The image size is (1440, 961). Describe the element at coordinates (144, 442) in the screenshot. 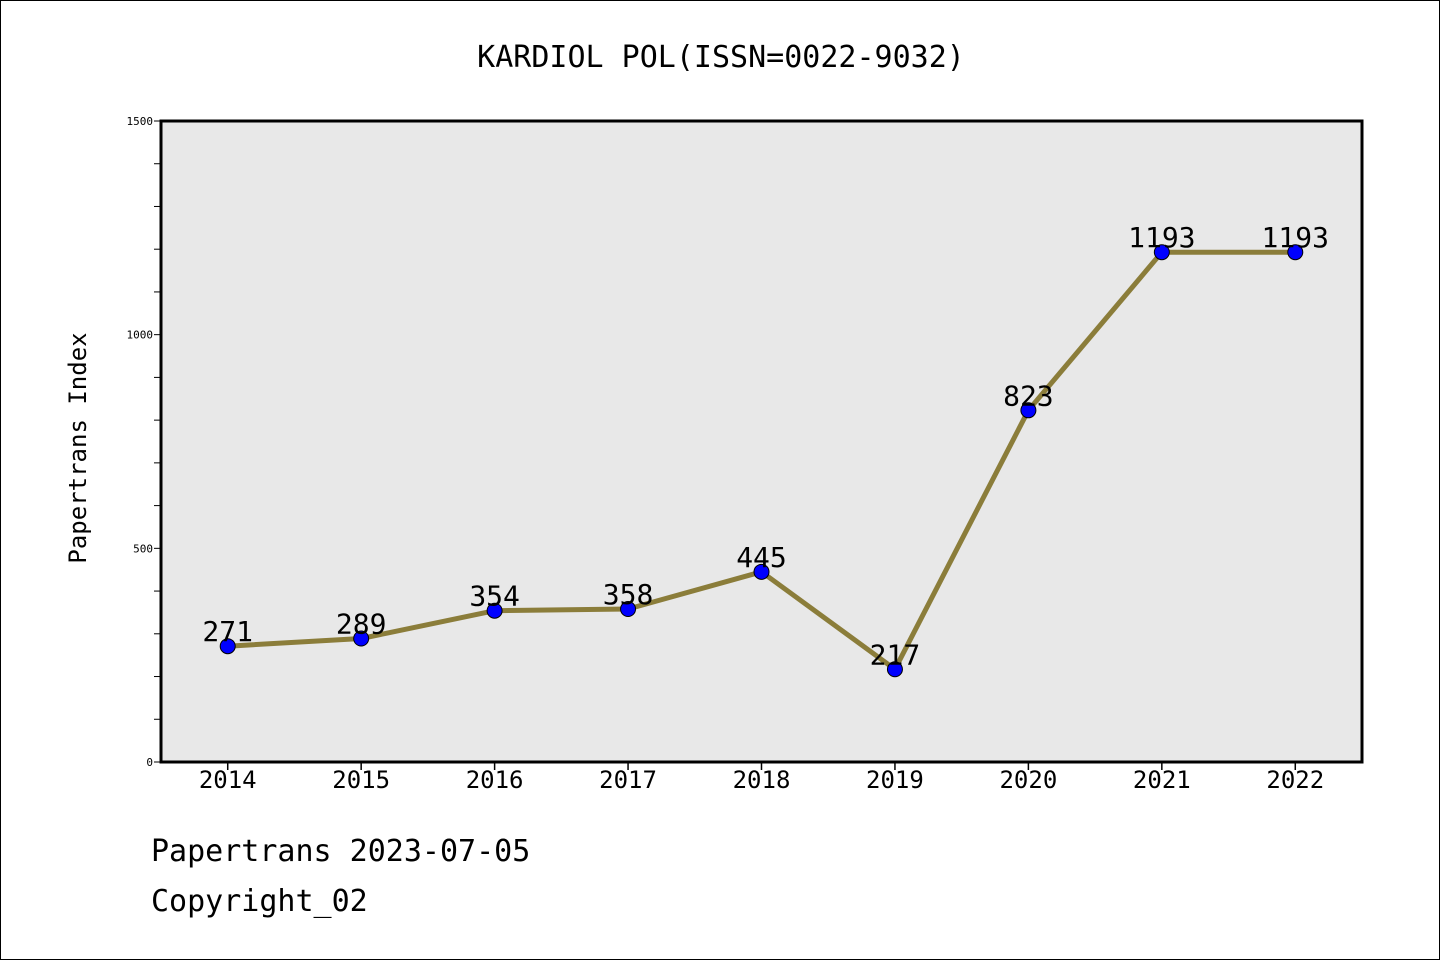

I see `y-axis: 0 500 1000 1500` at that location.